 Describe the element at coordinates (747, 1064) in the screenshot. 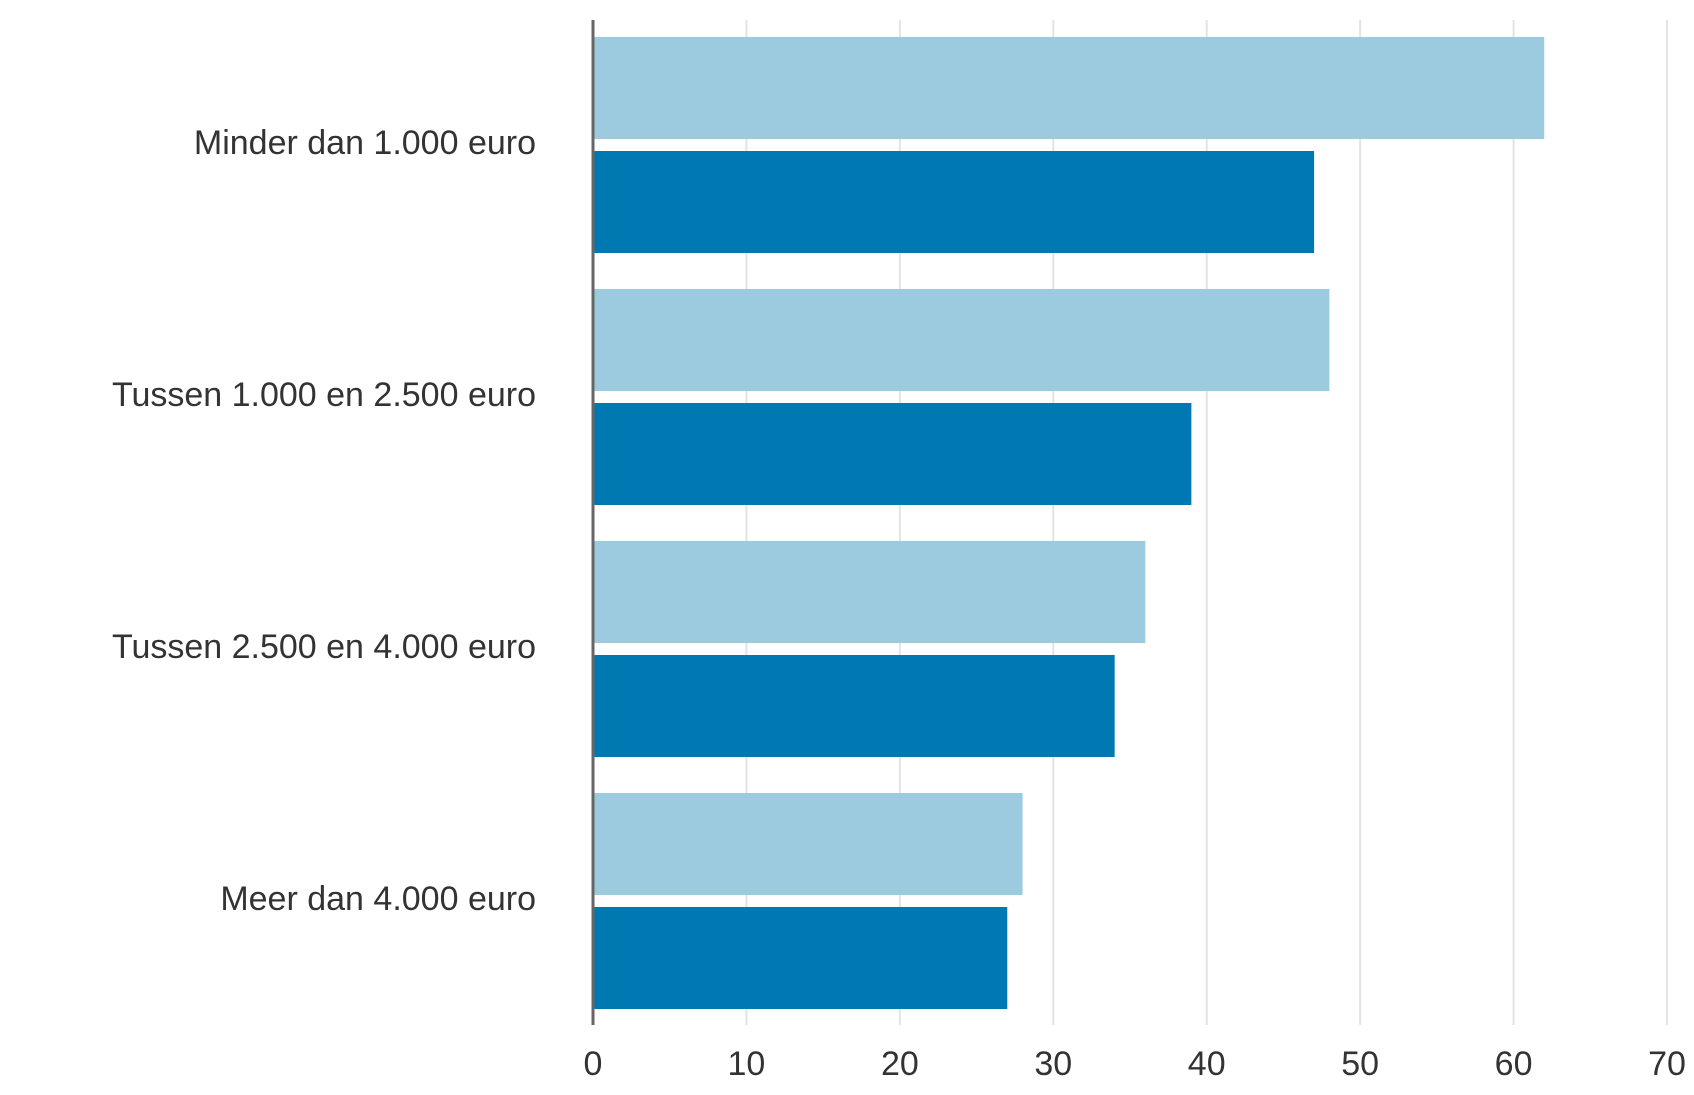

I see `x-tick-label-1: 10` at that location.